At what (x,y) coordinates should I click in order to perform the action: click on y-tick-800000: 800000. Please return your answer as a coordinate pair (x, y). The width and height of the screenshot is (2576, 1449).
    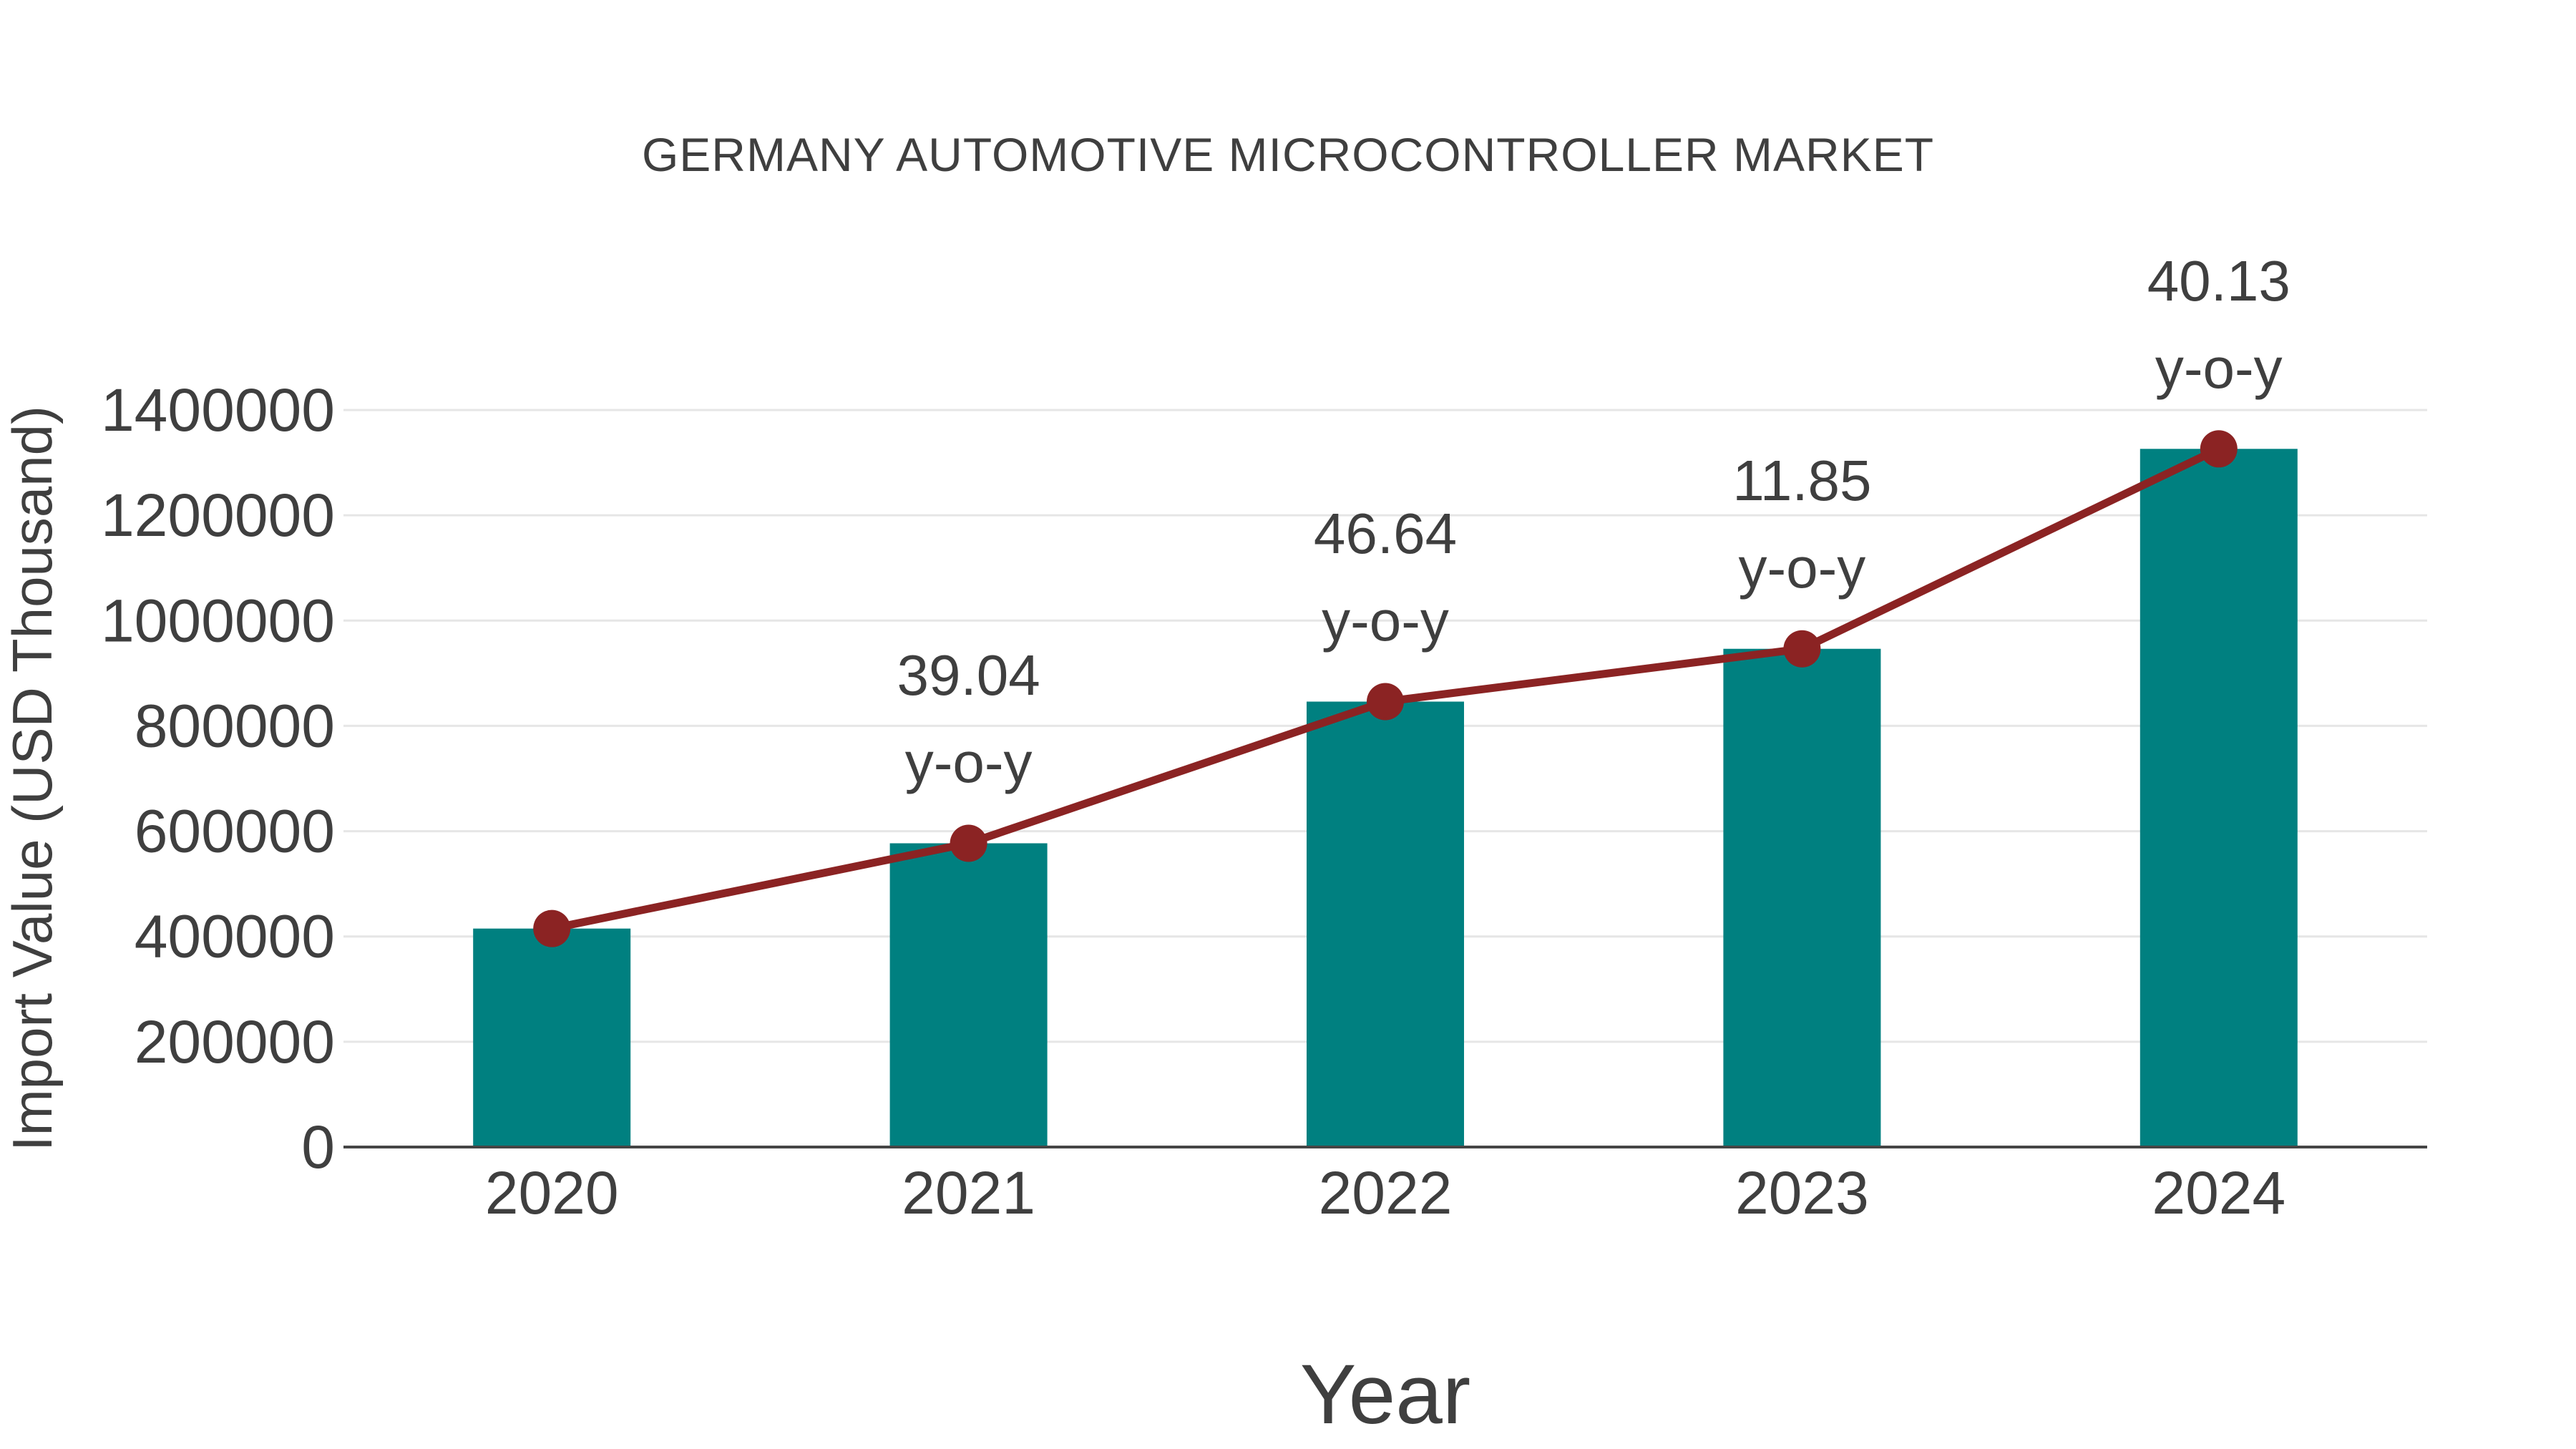
    Looking at the image, I should click on (235, 725).